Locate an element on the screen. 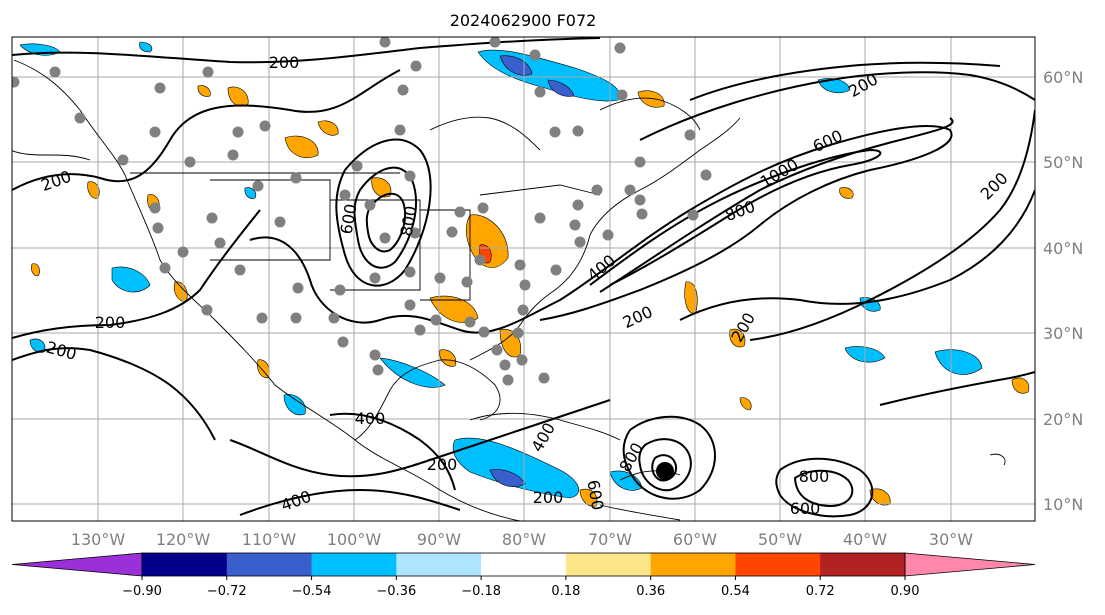 This screenshot has height=615, width=1105. colorbar-tick-label: −0.72 is located at coordinates (227, 591).